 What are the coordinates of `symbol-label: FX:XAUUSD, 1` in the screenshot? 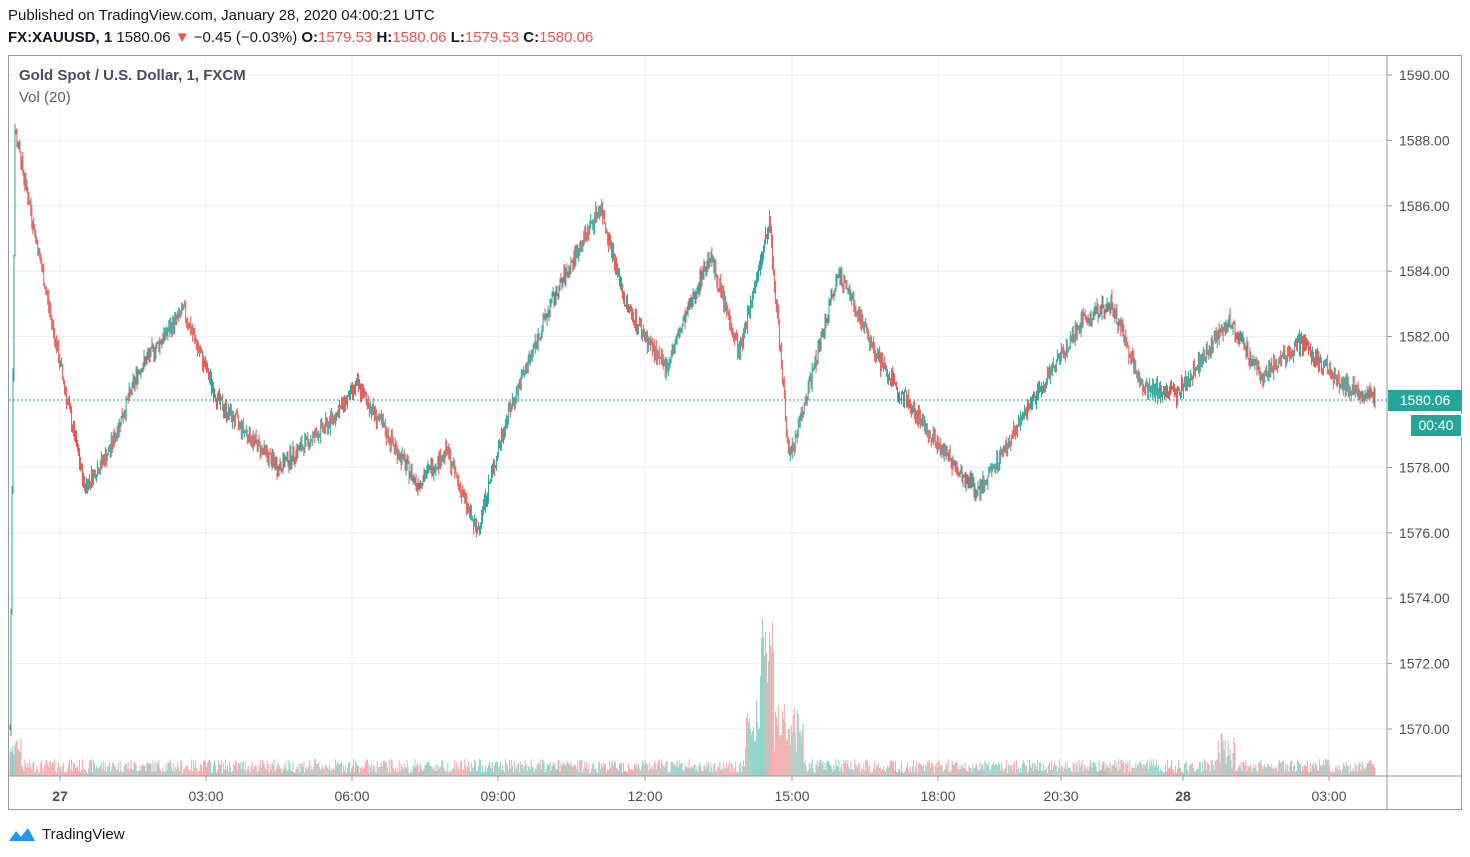 It's located at (60, 37).